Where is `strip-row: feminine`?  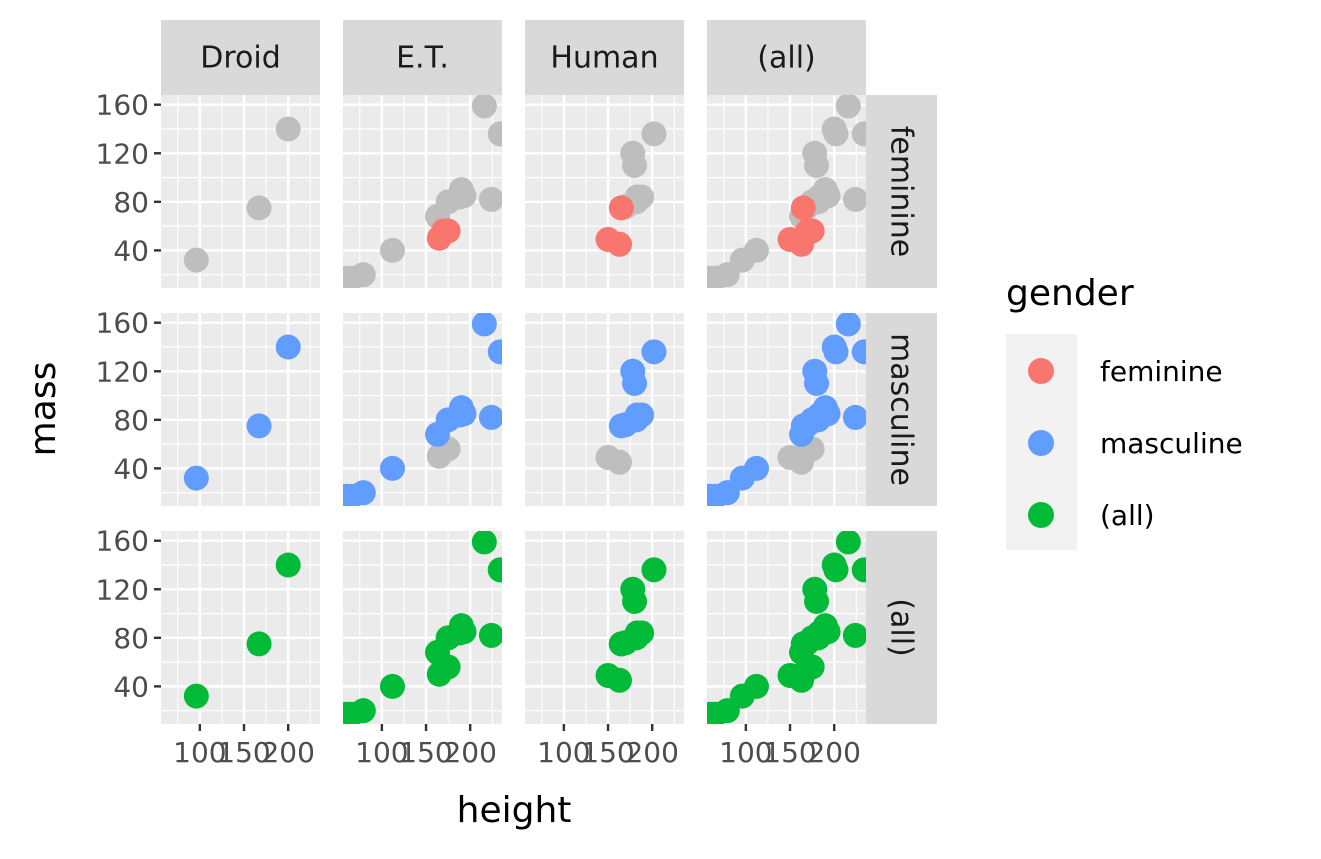
strip-row: feminine is located at coordinates (901, 191).